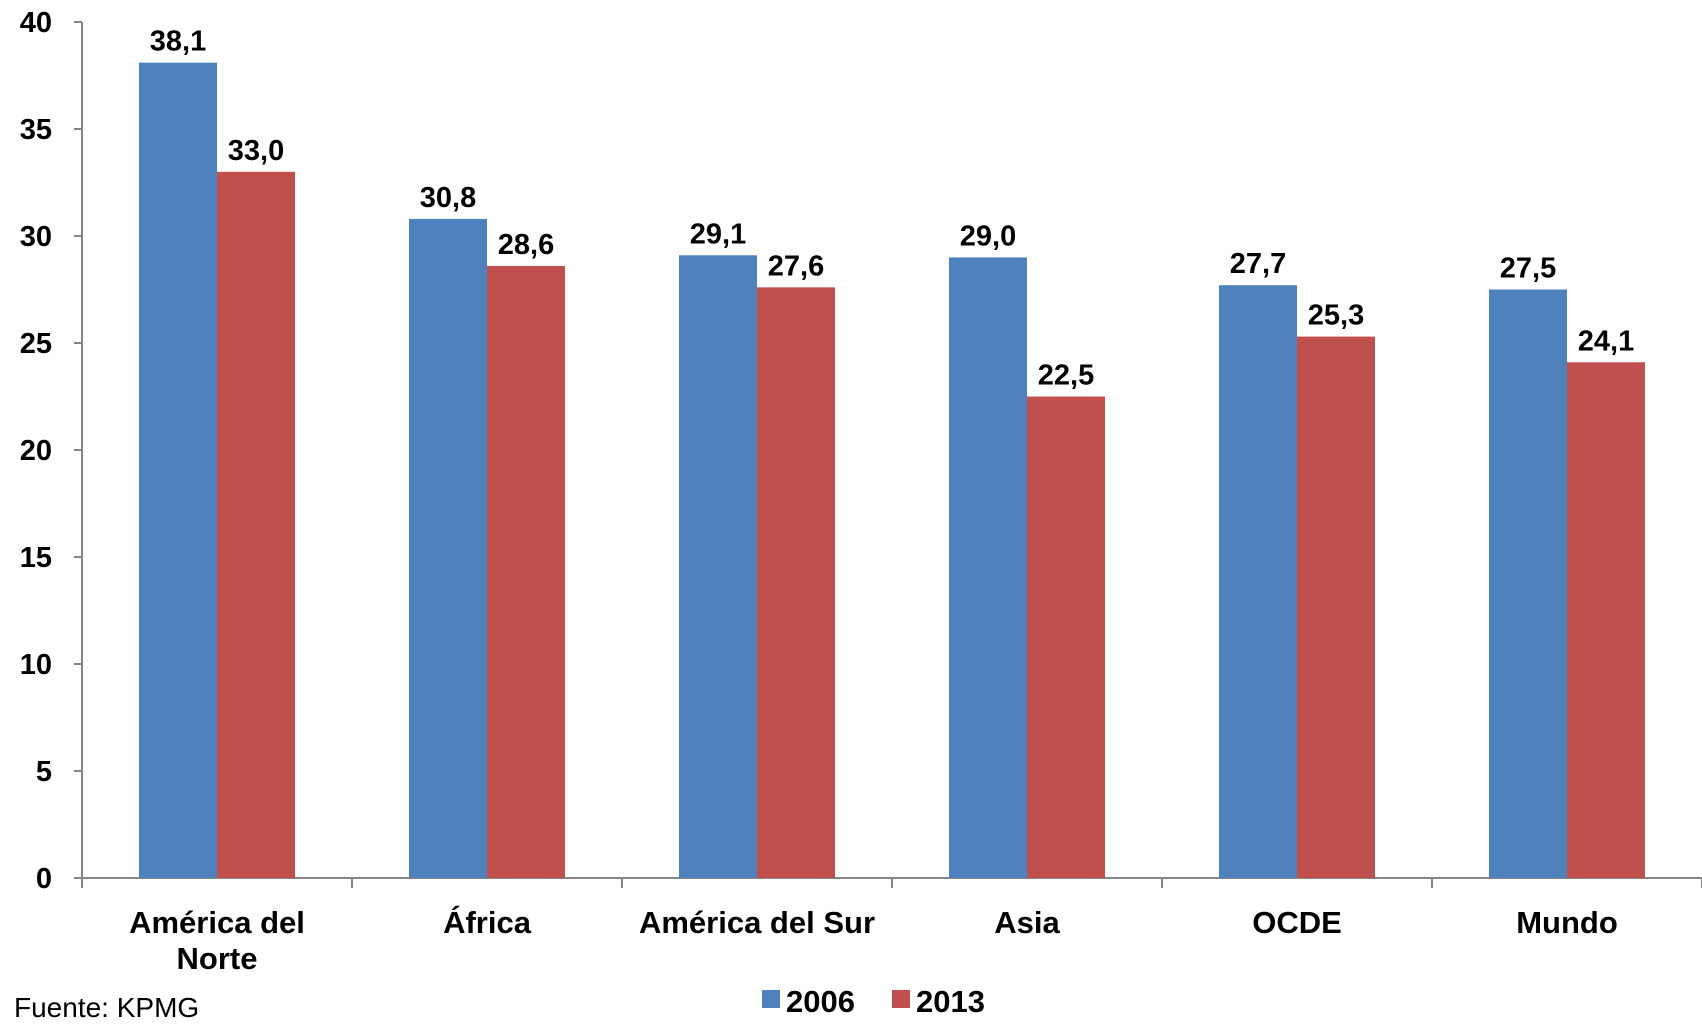 The width and height of the screenshot is (1702, 1025). What do you see at coordinates (718, 234) in the screenshot?
I see `data-label: 29,1` at bounding box center [718, 234].